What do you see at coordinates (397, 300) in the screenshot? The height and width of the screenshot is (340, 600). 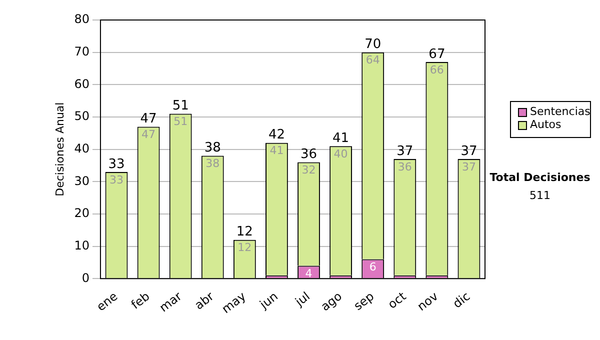 I see `x-tick-label: oct` at bounding box center [397, 300].